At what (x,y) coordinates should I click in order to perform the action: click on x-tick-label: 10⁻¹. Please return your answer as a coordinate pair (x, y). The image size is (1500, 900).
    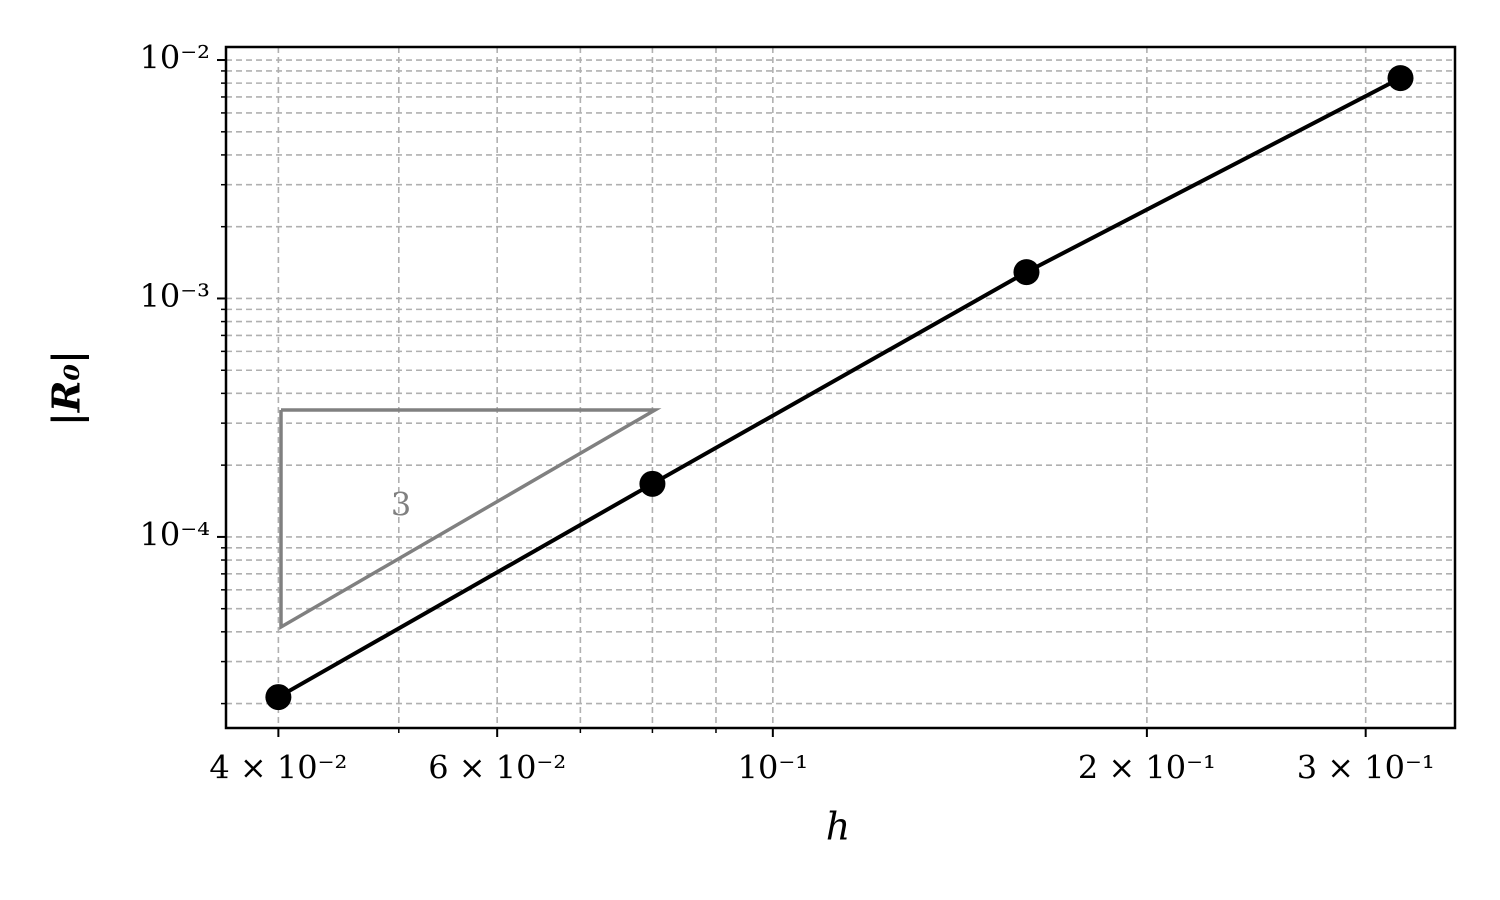
    Looking at the image, I should click on (773, 768).